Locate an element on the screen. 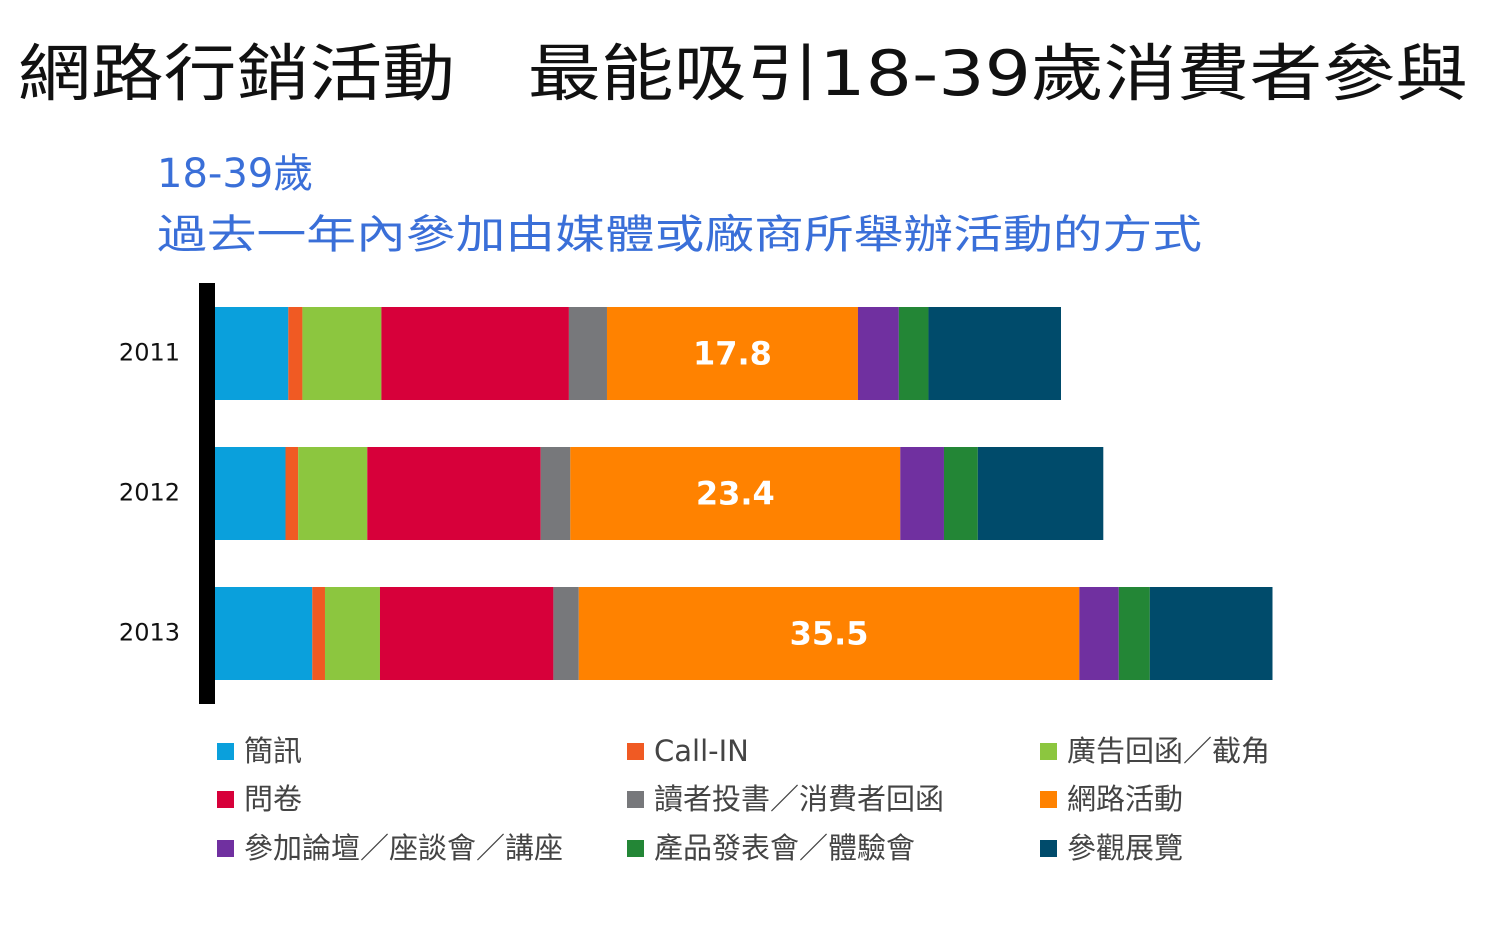  chart-title: 網路行銷活動 最能吸引18-39歲消費者參與 is located at coordinates (743, 73).